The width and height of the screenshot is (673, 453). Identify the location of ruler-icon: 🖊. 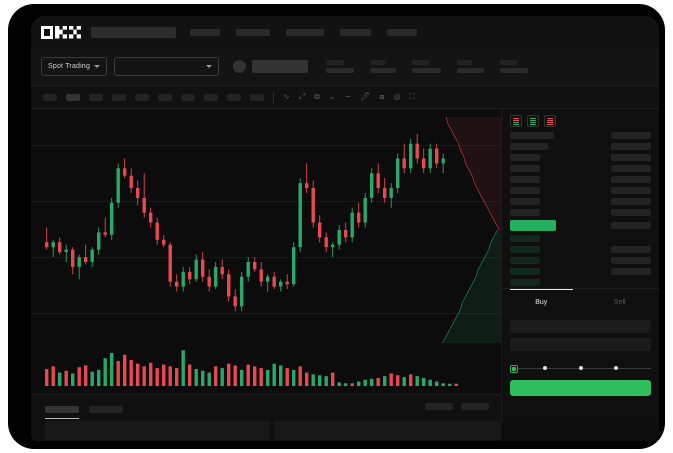
(365, 96).